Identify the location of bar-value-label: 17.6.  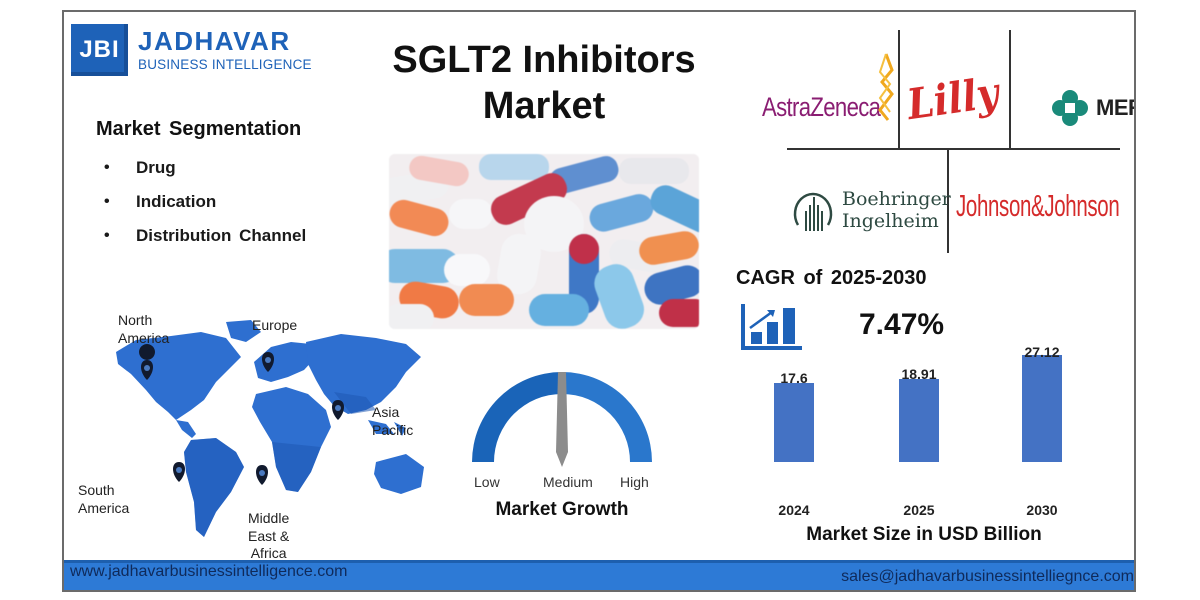
(794, 378).